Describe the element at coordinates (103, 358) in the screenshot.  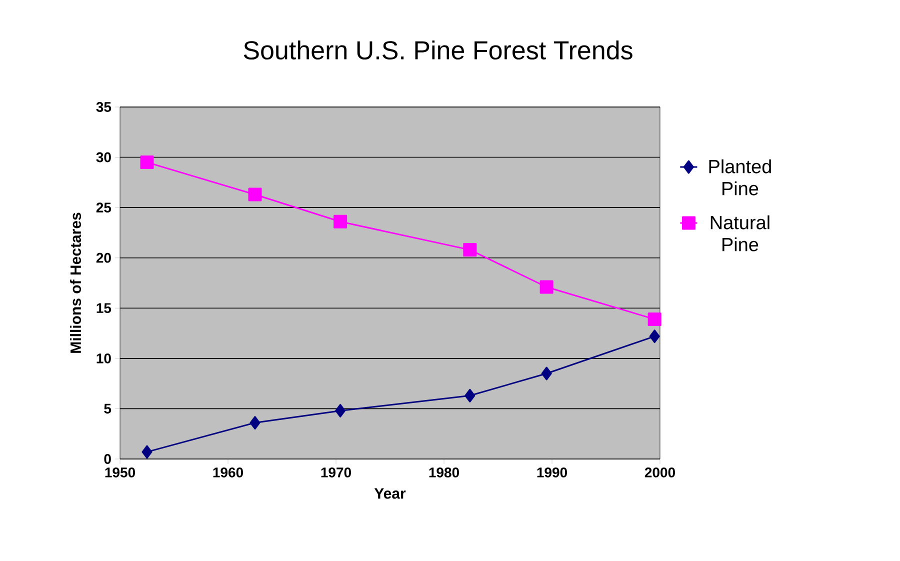
I see `y-tick-label: 10` at that location.